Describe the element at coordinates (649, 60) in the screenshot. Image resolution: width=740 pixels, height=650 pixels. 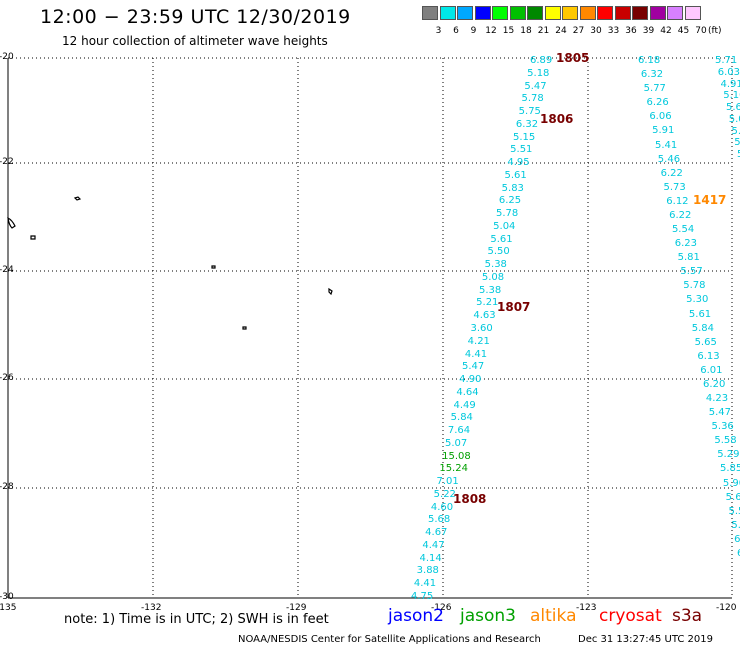
I see `wave-height-value: 6.18` at that location.